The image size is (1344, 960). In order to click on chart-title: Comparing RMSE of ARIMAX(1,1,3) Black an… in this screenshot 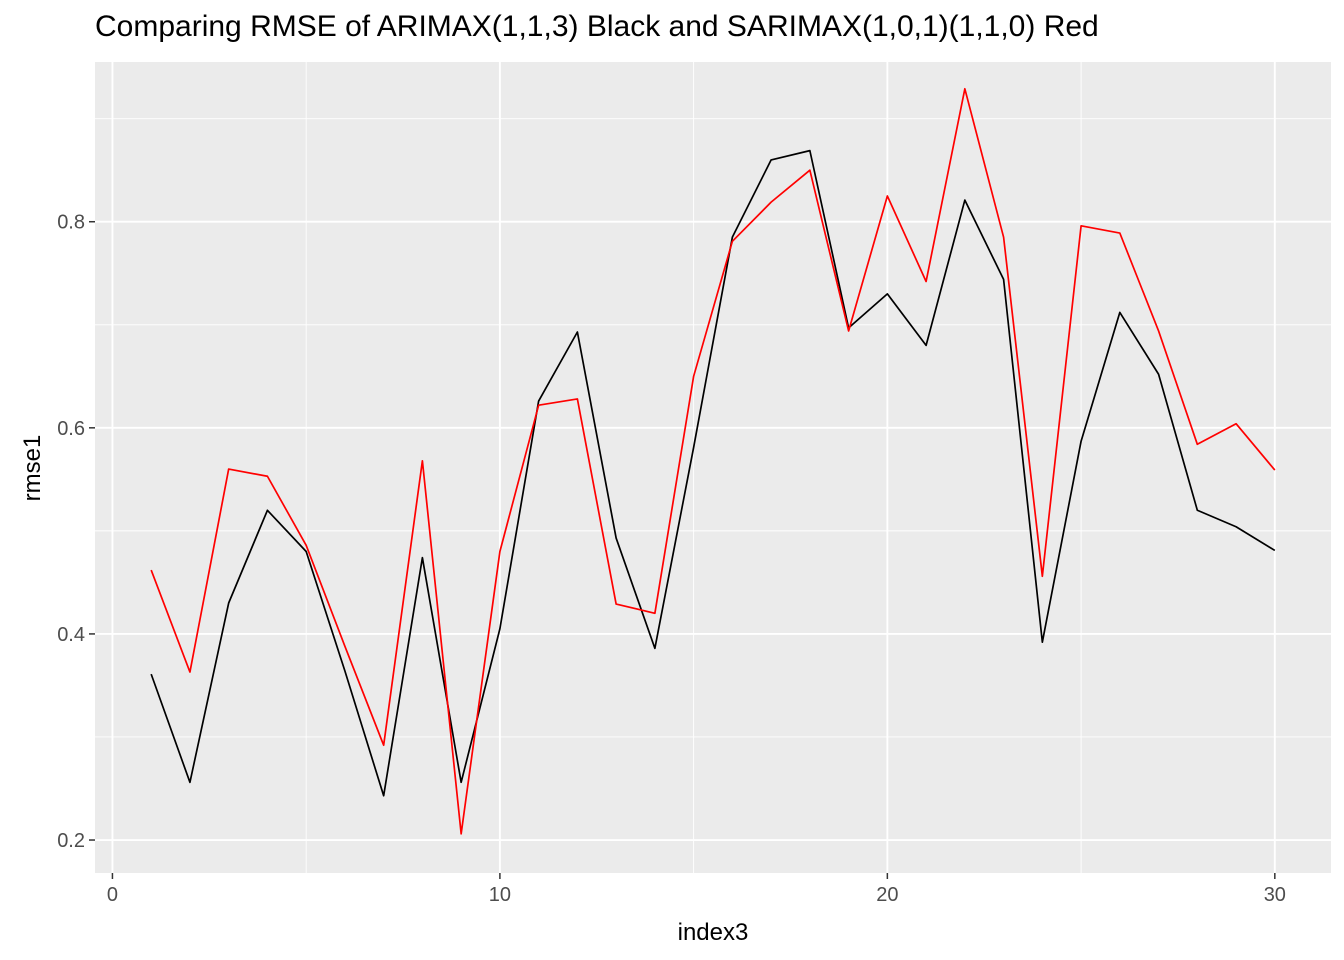, I will do `click(597, 26)`.